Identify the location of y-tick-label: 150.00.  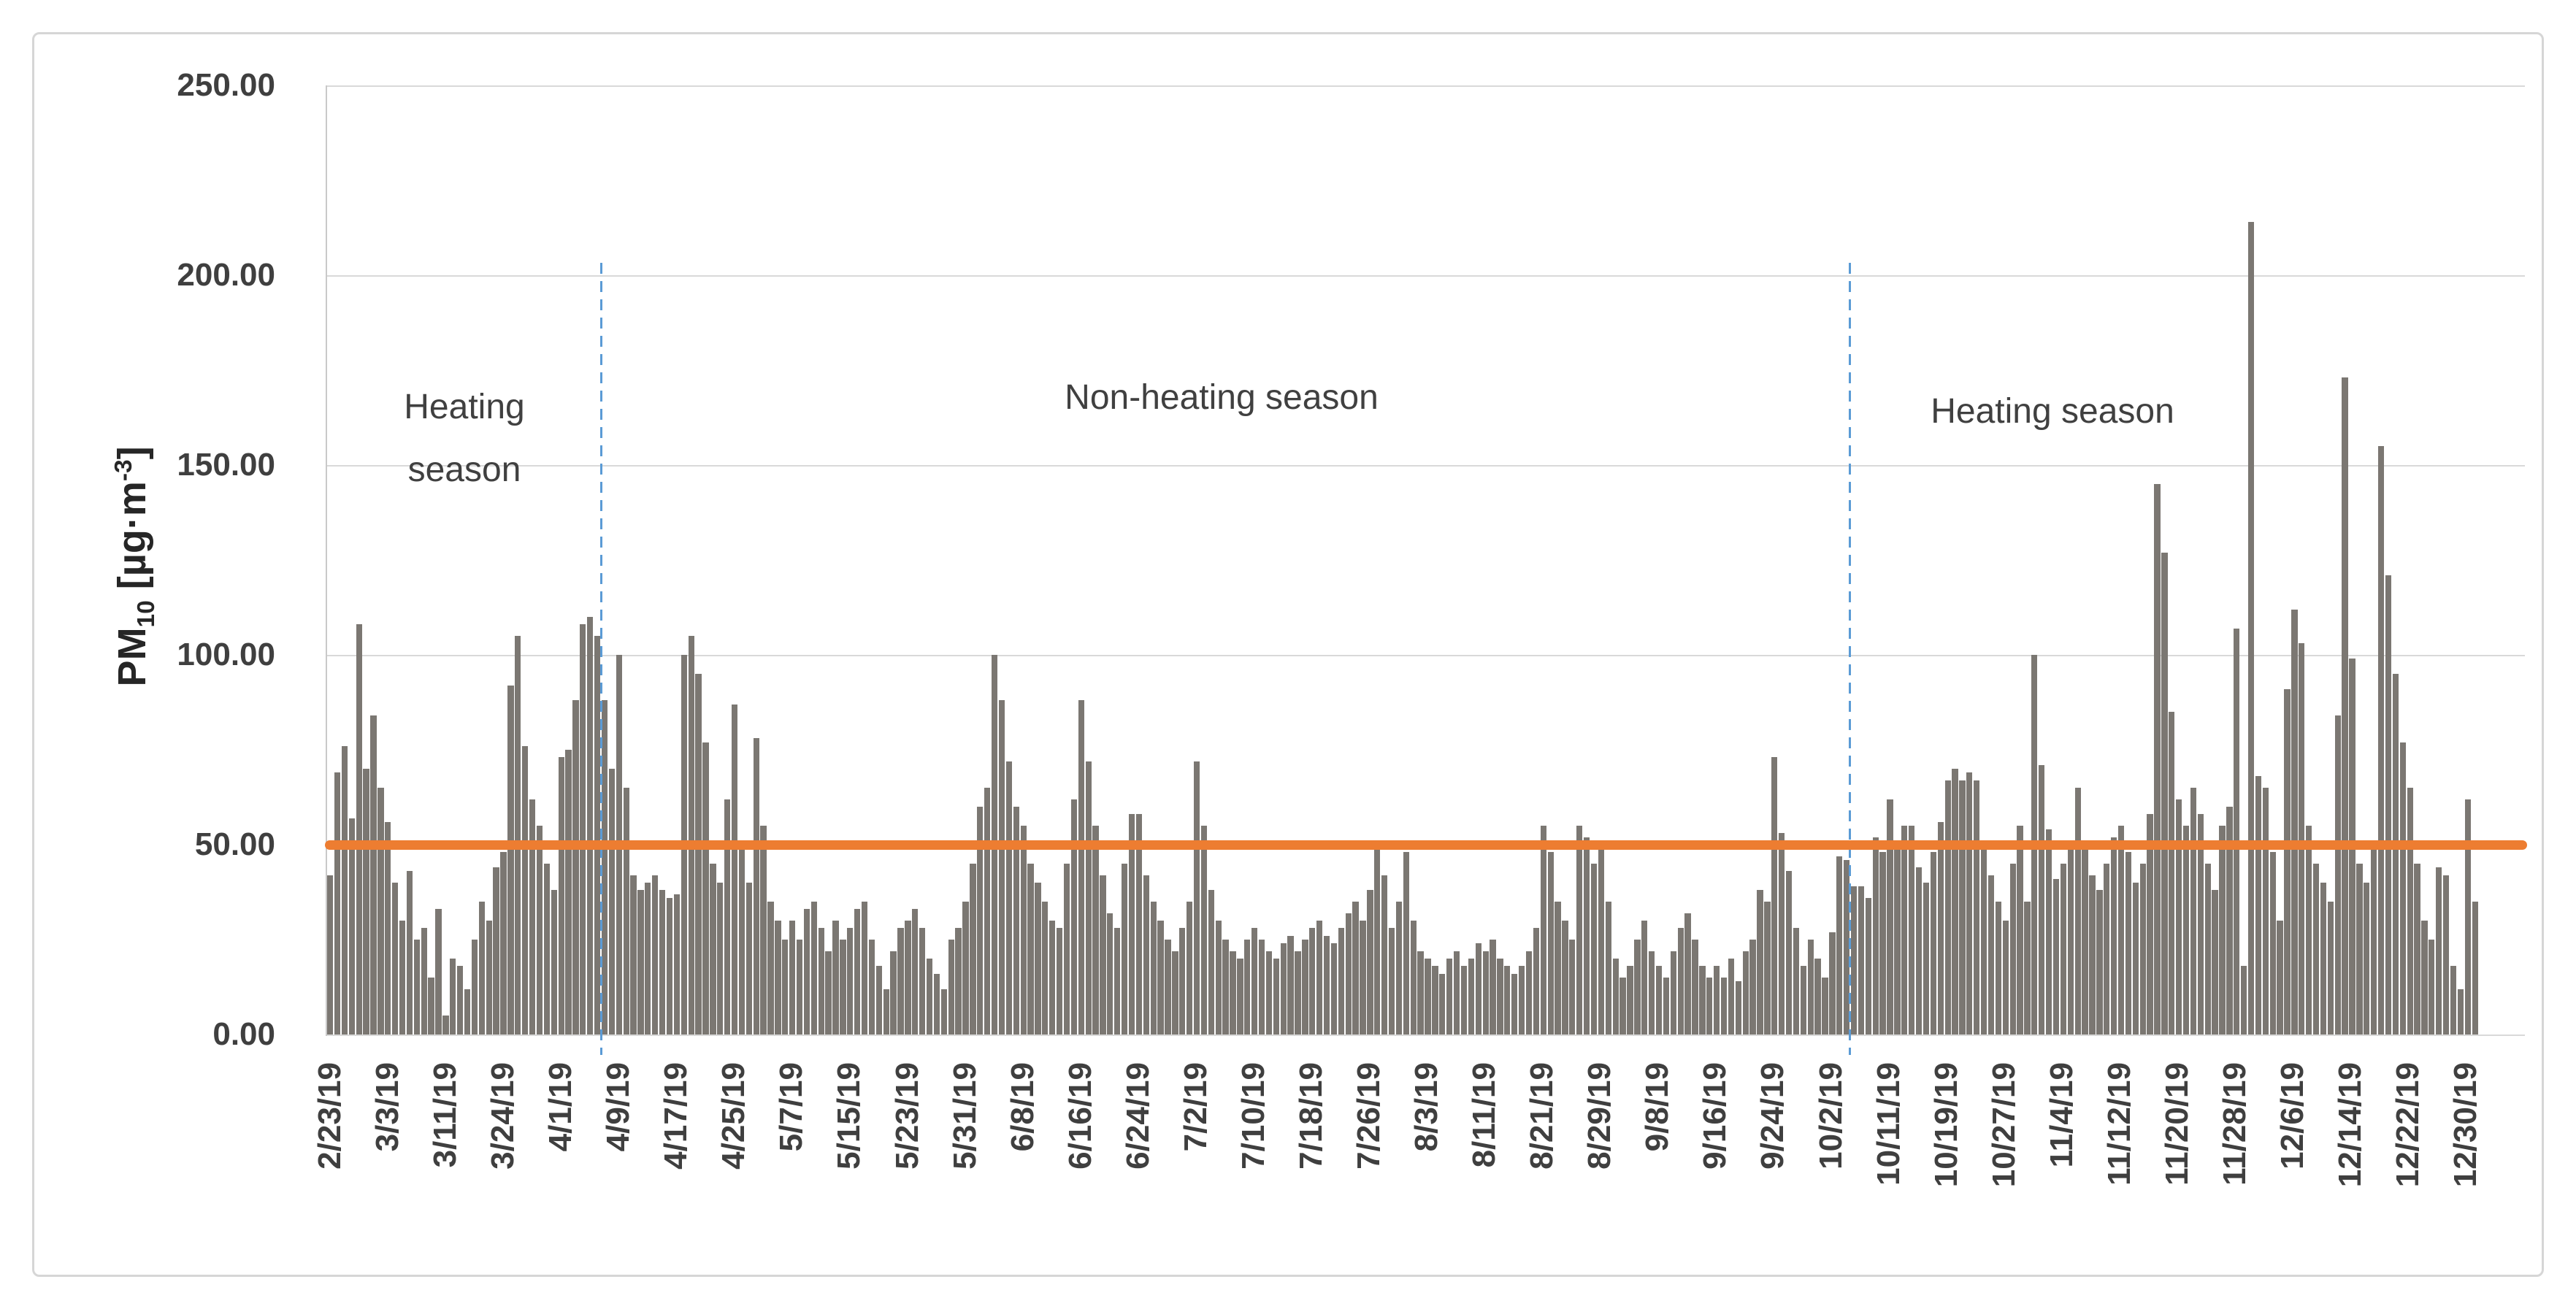
(226, 465).